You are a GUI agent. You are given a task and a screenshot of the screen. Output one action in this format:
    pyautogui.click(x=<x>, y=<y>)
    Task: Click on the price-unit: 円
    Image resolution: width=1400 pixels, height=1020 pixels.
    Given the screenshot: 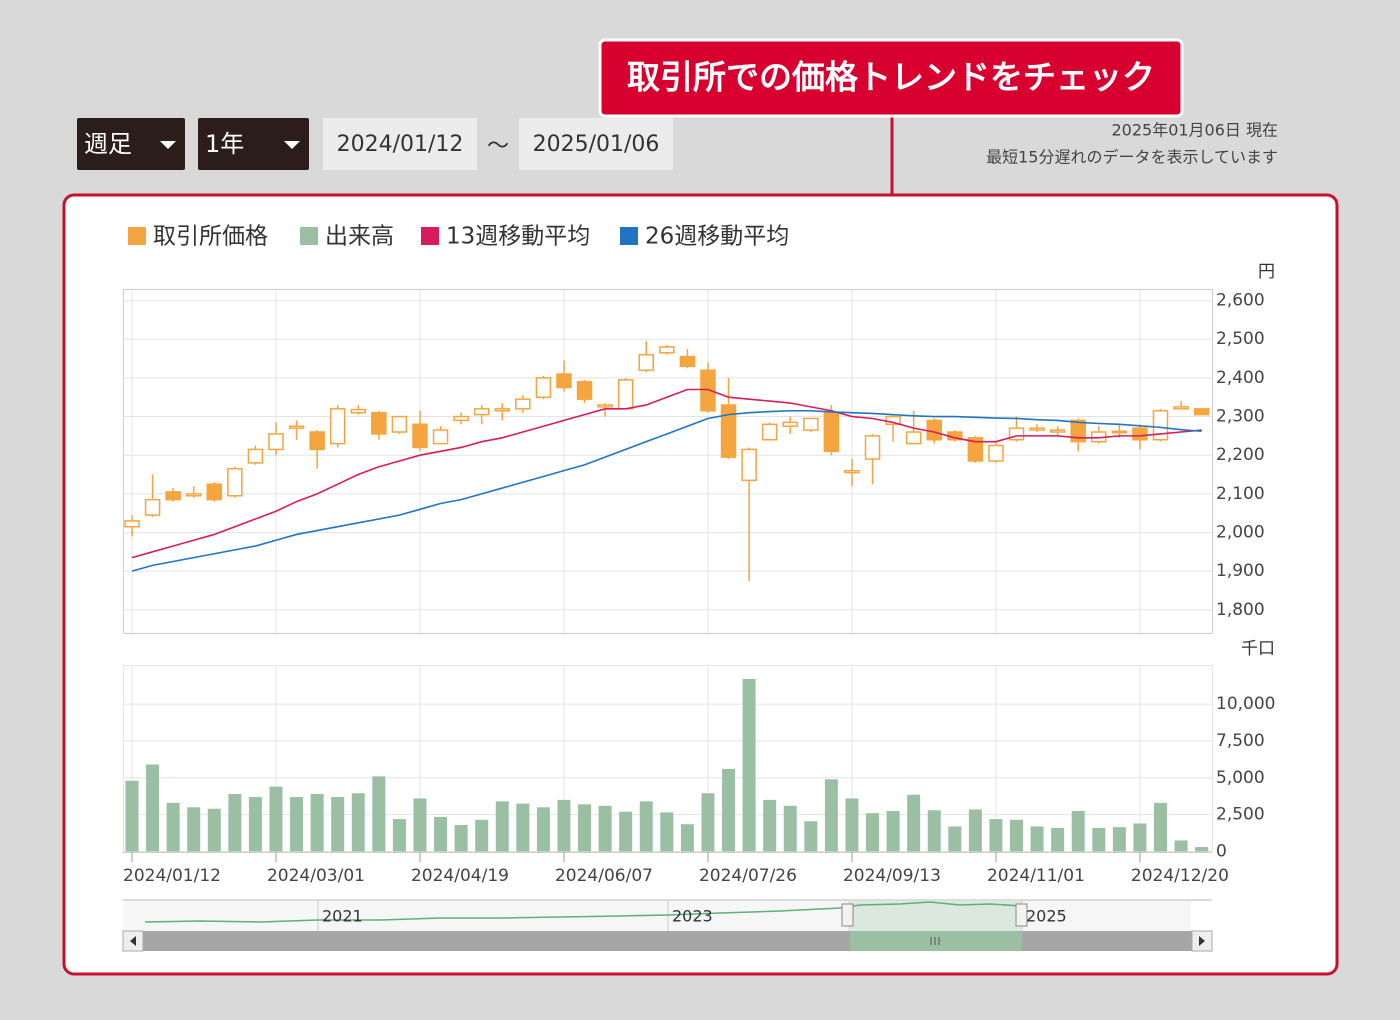 What is the action you would take?
    pyautogui.click(x=1266, y=272)
    